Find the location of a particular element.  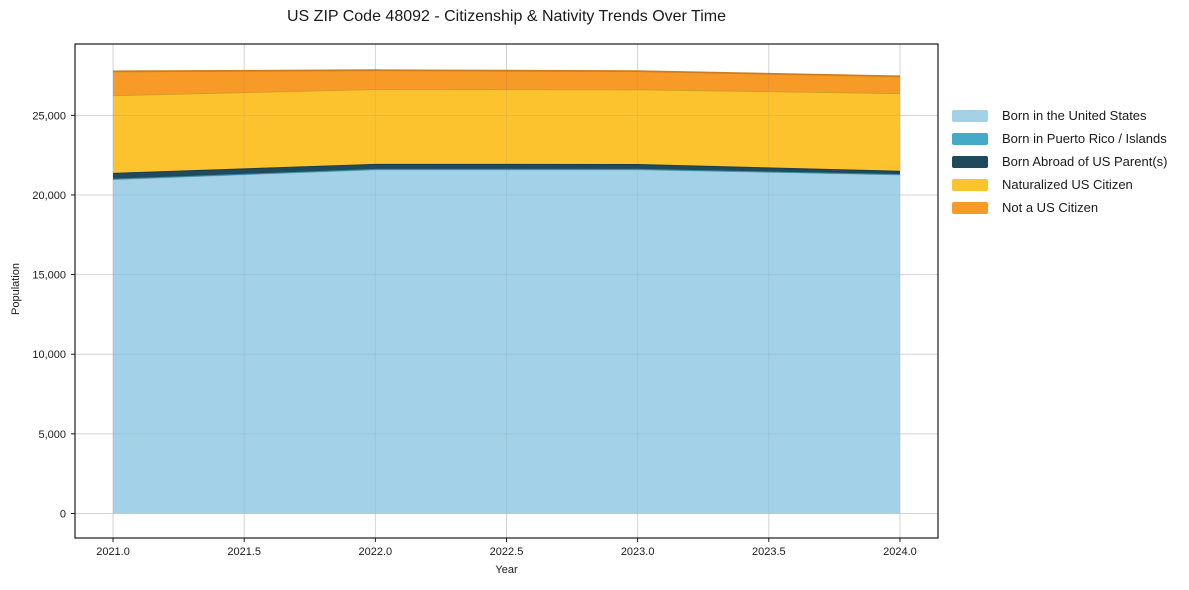

legend-item-not-a-us-citizen: Not a US Citizen is located at coordinates (1059, 207).